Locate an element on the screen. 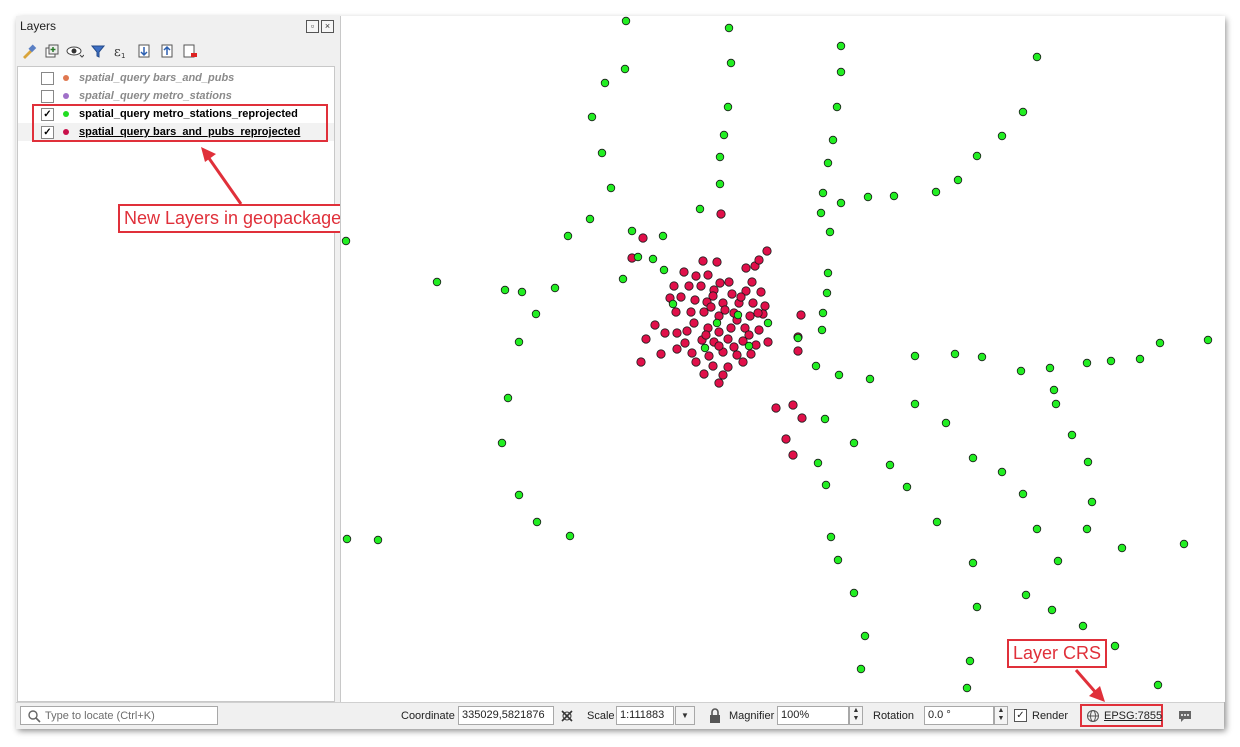 The width and height of the screenshot is (1240, 747). coordinate-field: 335029,5821876 is located at coordinates (506, 715).